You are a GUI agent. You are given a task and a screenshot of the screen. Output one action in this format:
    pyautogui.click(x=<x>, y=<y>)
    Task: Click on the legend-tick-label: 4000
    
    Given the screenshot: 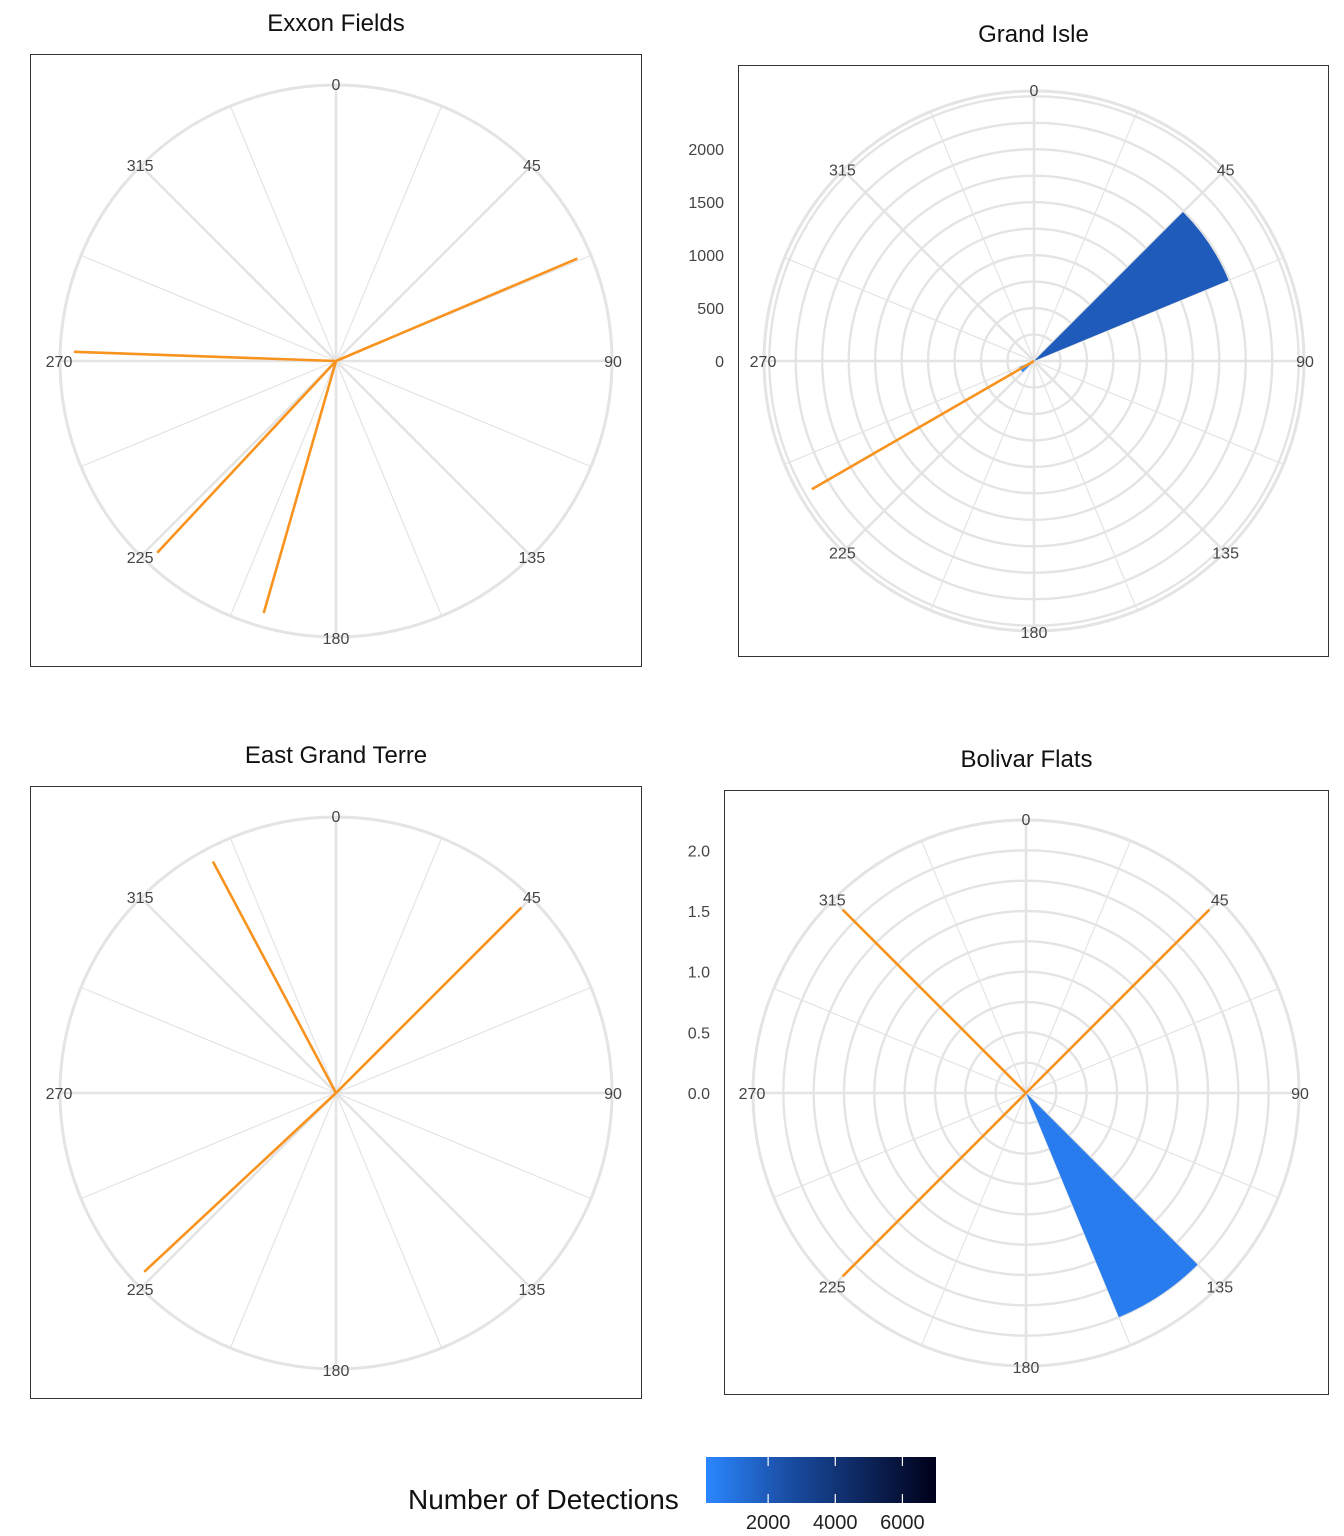 What is the action you would take?
    pyautogui.click(x=835, y=1523)
    